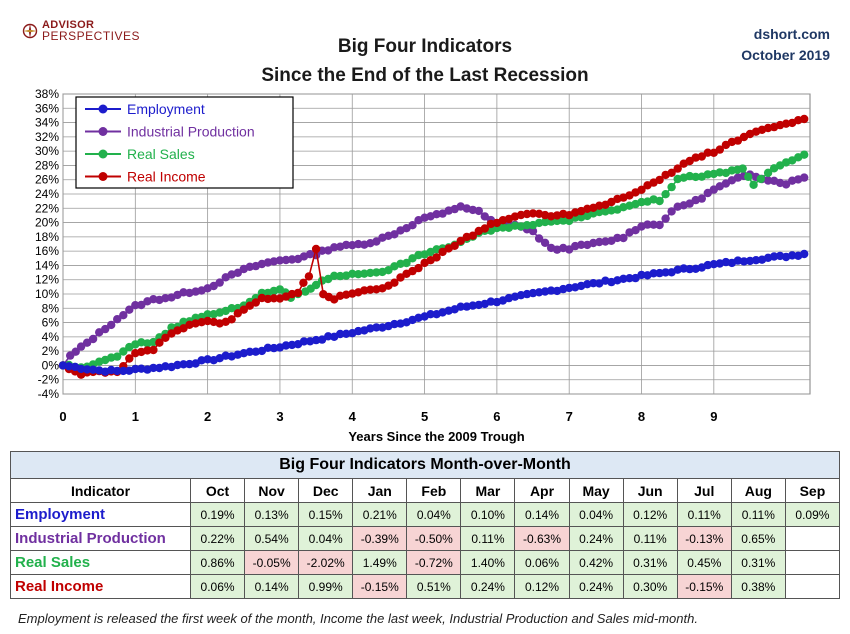 This screenshot has height=634, width=850. I want to click on x-tick-label: 9, so click(713, 416).